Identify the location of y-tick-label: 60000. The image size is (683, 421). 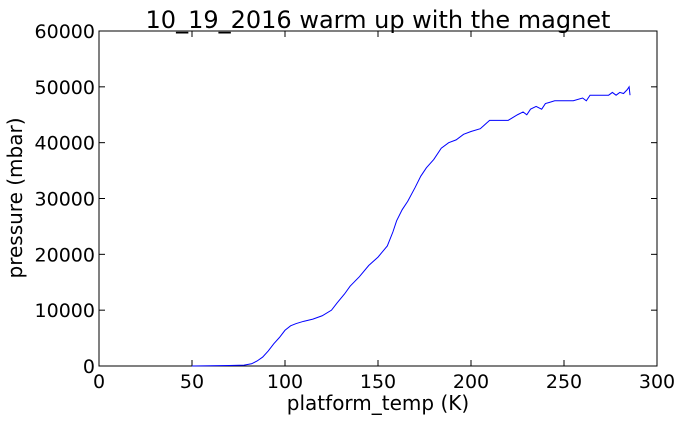
(65, 32).